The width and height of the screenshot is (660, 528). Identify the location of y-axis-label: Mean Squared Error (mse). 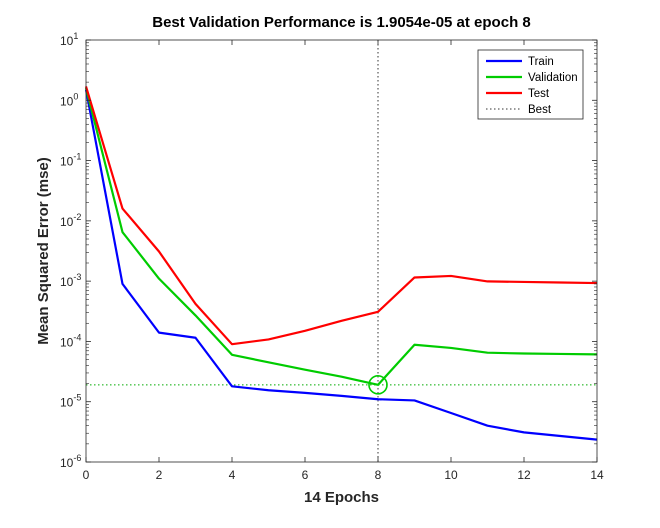
(43, 251).